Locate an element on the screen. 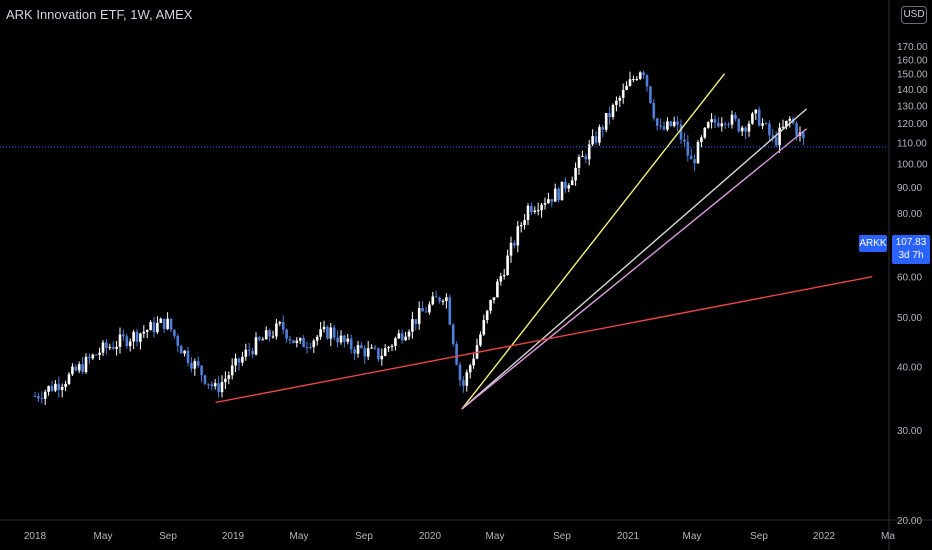 This screenshot has height=550, width=932. price-tick-label: 60.00 is located at coordinates (909, 278).